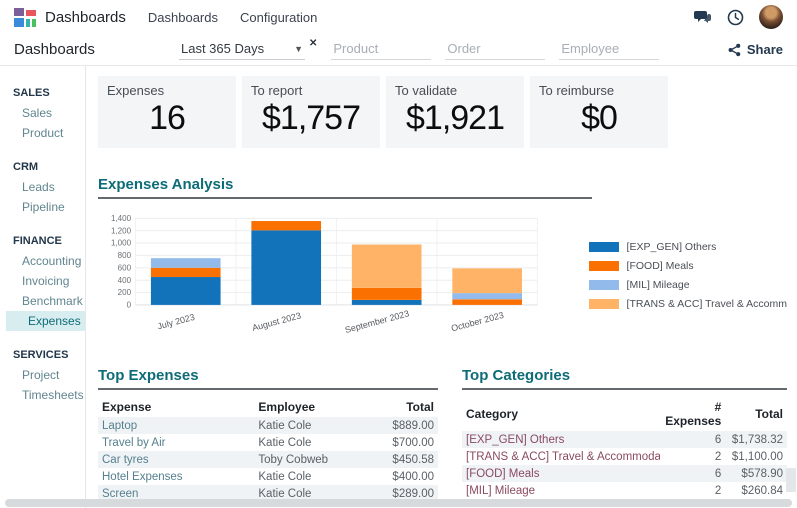  I want to click on col-header-num-expenses: # Expenses, so click(693, 414).